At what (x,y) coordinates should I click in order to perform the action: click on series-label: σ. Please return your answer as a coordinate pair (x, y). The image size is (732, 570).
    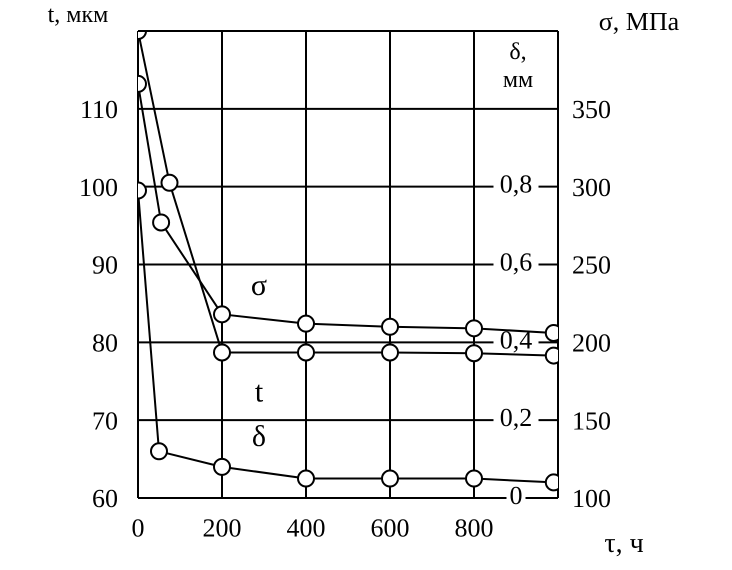
    Looking at the image, I should click on (259, 285).